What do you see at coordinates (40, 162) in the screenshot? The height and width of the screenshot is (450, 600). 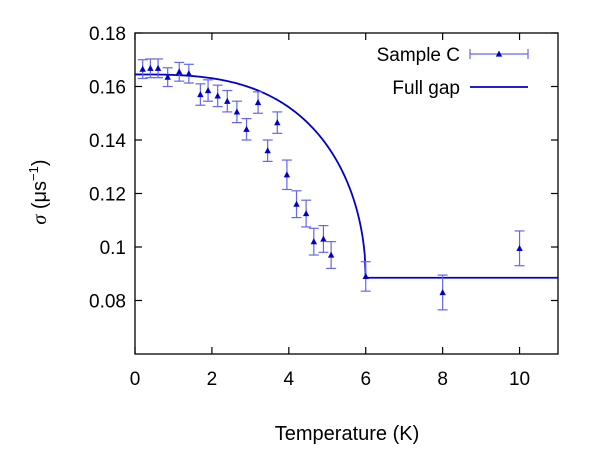 I see `y-axis-unit-close: )` at bounding box center [40, 162].